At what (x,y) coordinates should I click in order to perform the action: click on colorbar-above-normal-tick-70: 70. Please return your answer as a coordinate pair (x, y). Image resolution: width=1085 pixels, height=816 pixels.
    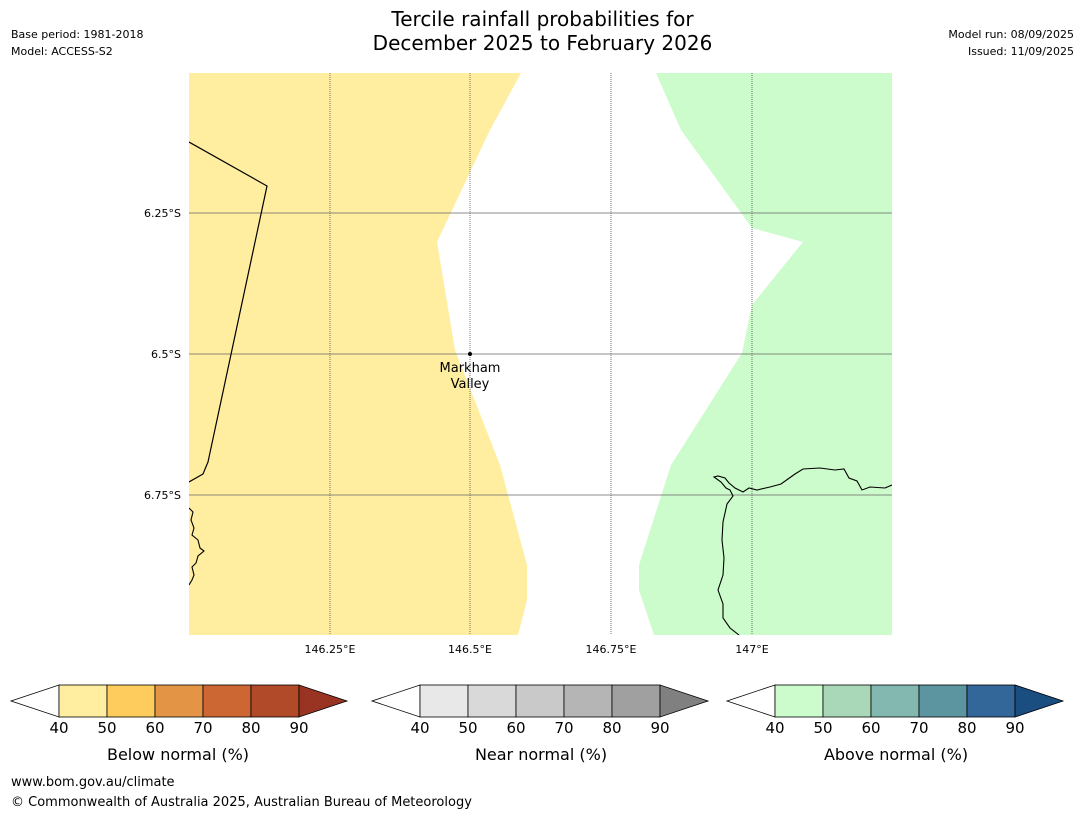
    Looking at the image, I should click on (918, 728).